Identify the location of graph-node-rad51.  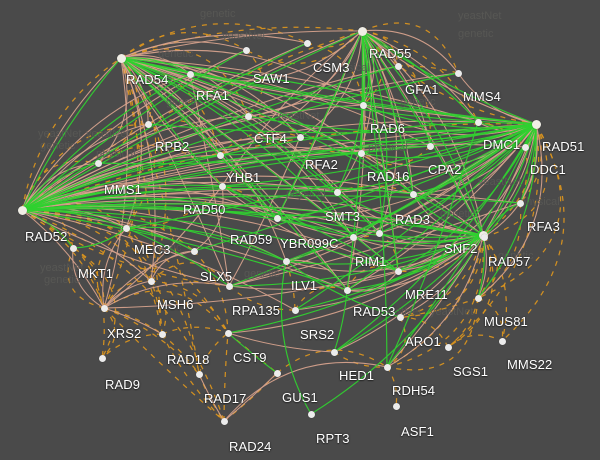
(536, 124).